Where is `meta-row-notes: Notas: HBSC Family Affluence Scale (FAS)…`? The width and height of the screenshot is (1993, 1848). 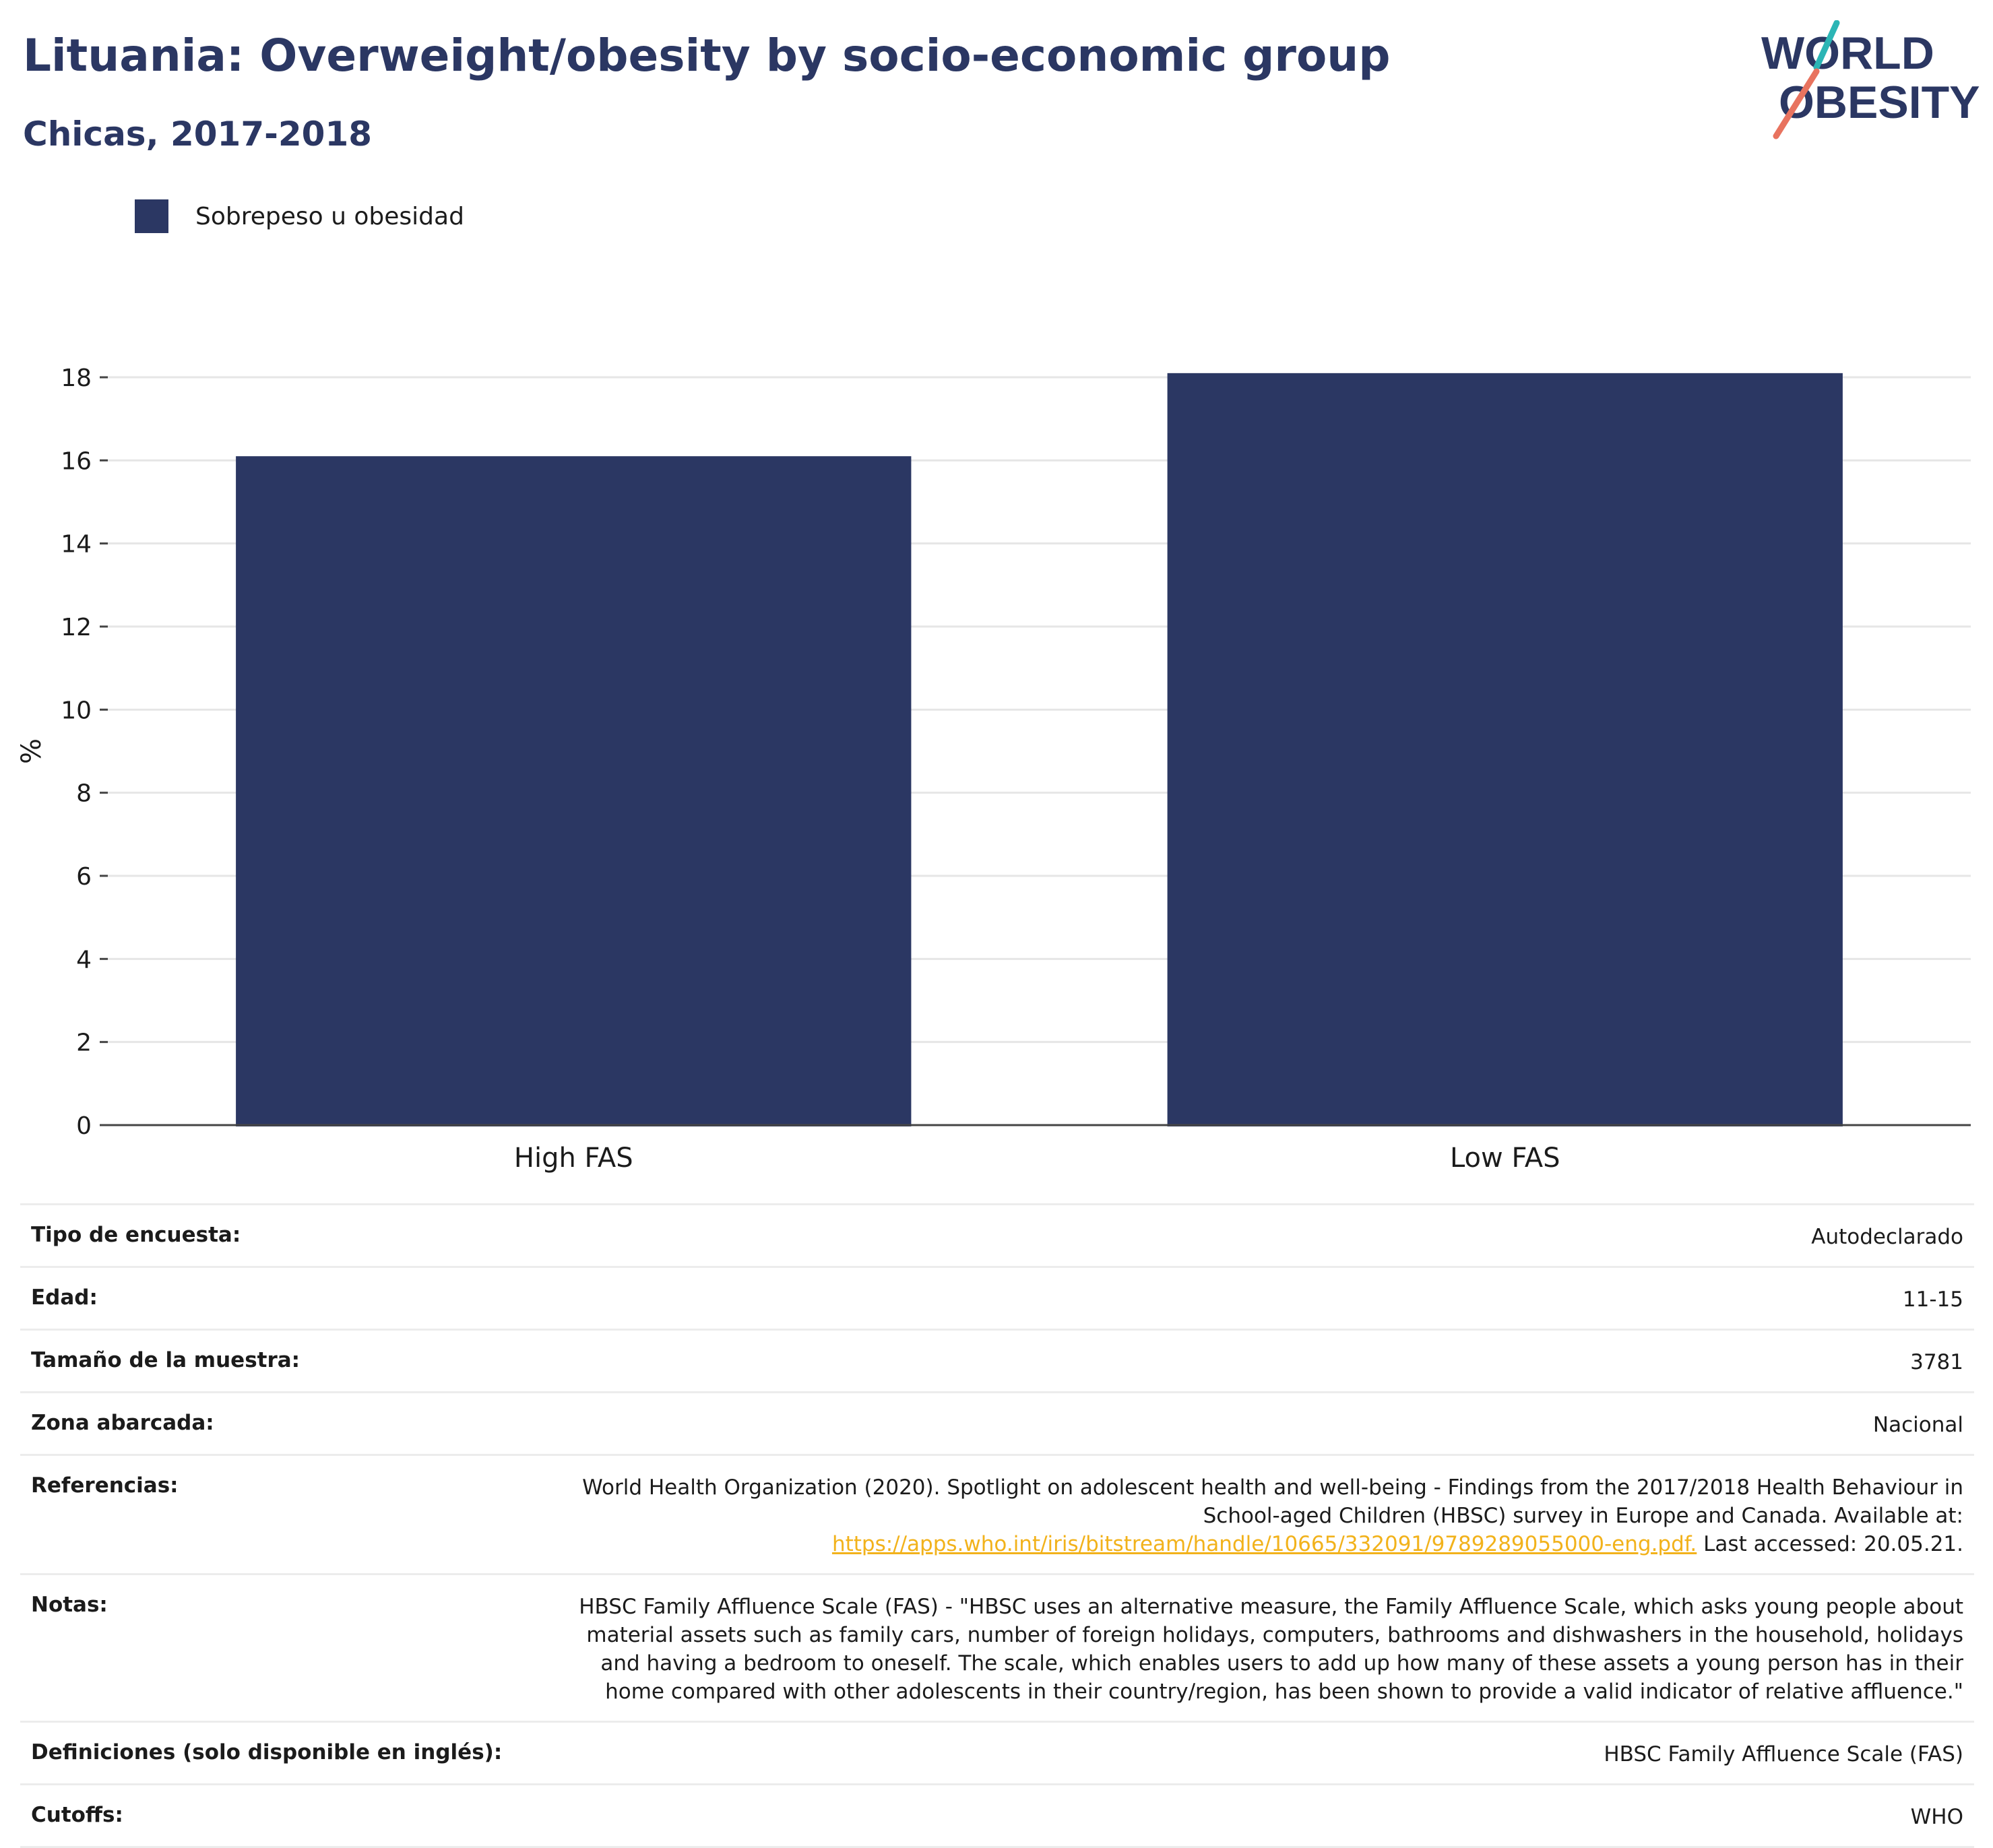
meta-row-notes: Notas: HBSC Family Affluence Scale (FAS)… is located at coordinates (997, 1647).